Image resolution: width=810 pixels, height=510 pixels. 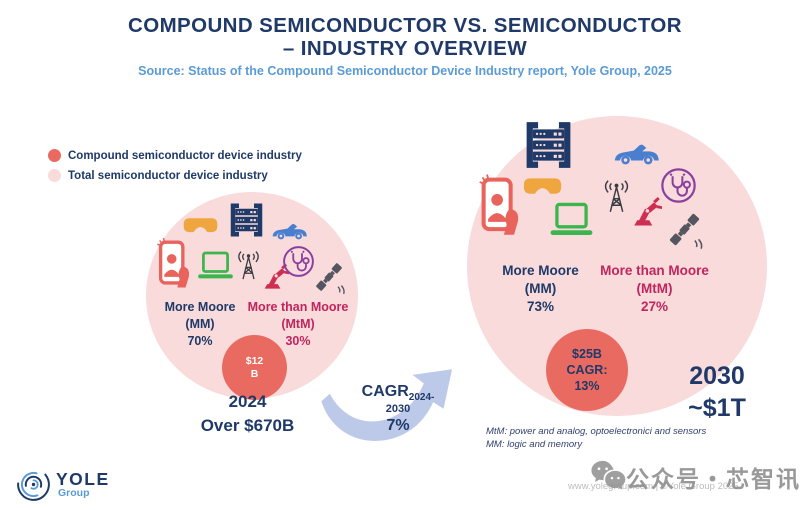 I want to click on compound-cagr-label: CAGR:, so click(x=587, y=370).